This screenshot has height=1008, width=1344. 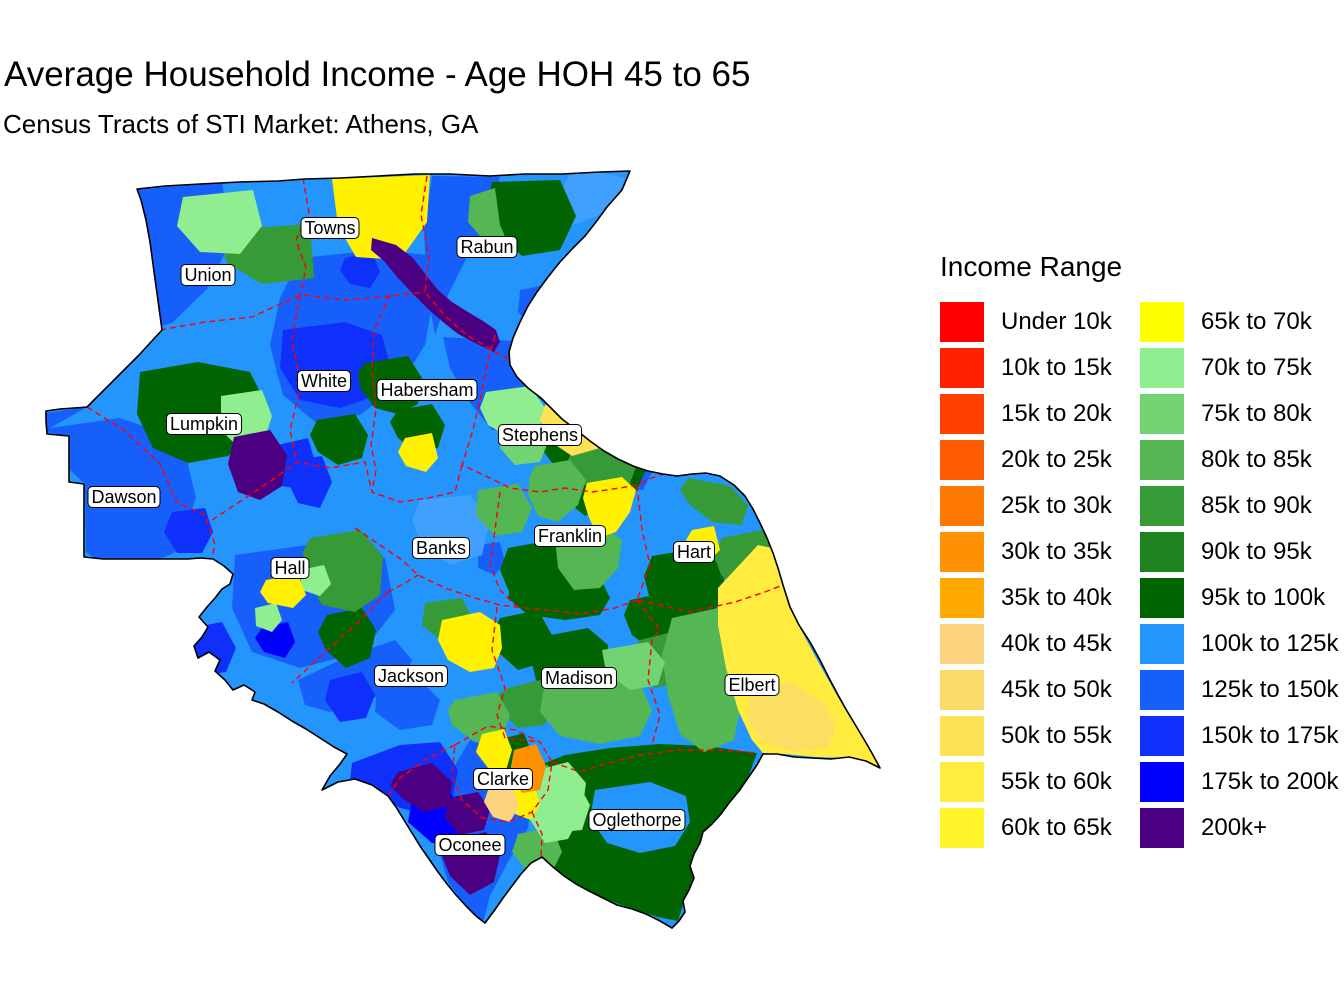 I want to click on legend-label: Under 10k, so click(x=1056, y=321).